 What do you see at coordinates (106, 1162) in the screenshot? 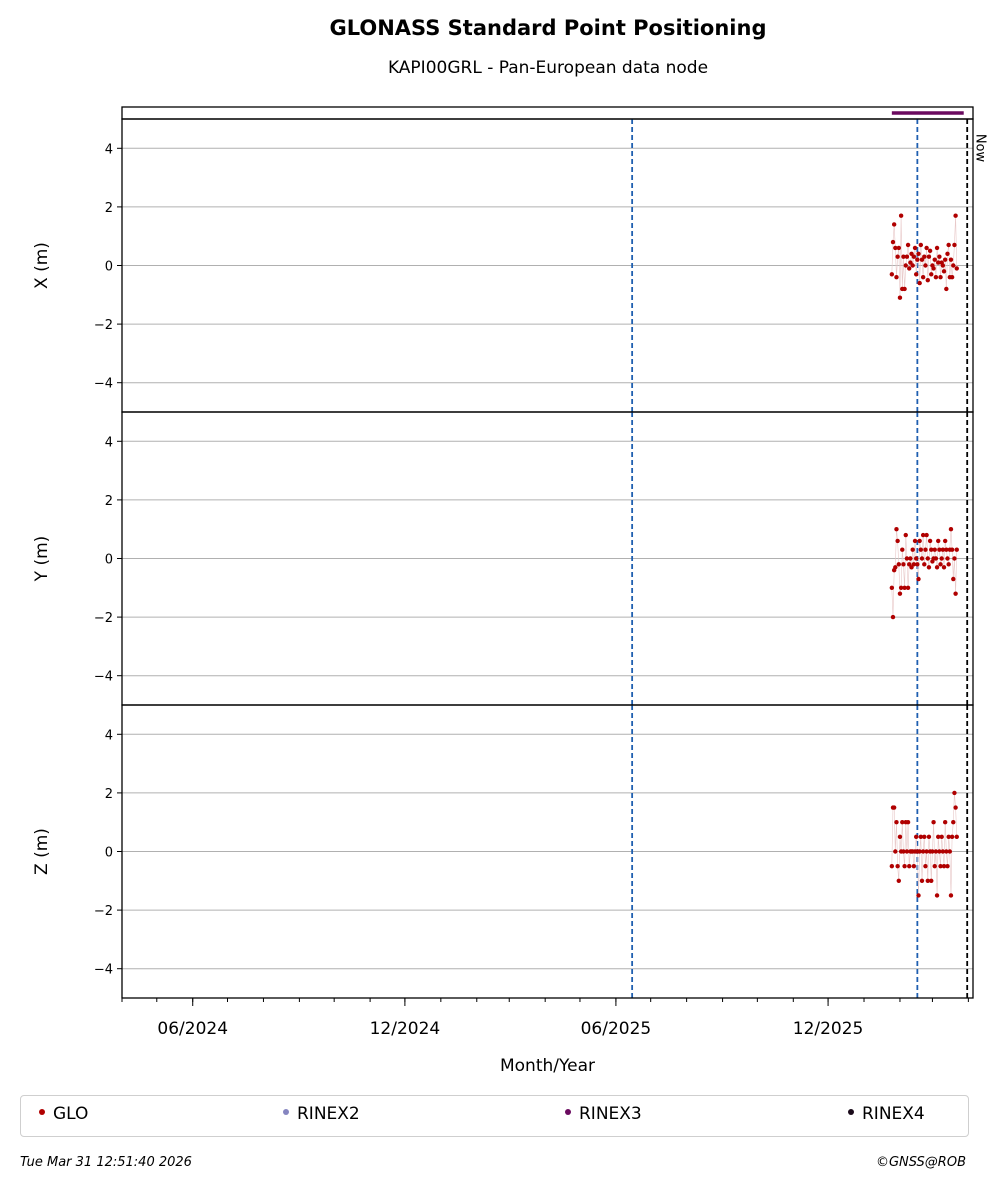
I see `footer-timestamp: Tue Mar 31 12:51:40 2026` at bounding box center [106, 1162].